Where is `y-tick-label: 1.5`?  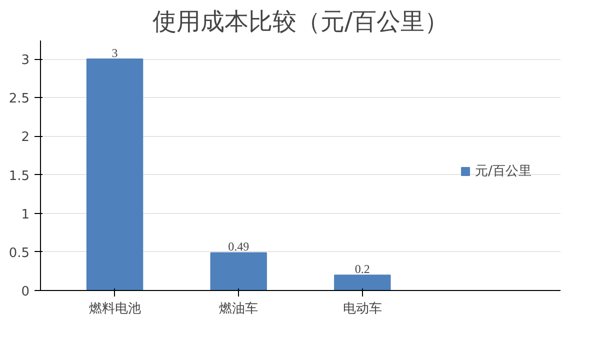 y-tick-label: 1.5 is located at coordinates (19, 176).